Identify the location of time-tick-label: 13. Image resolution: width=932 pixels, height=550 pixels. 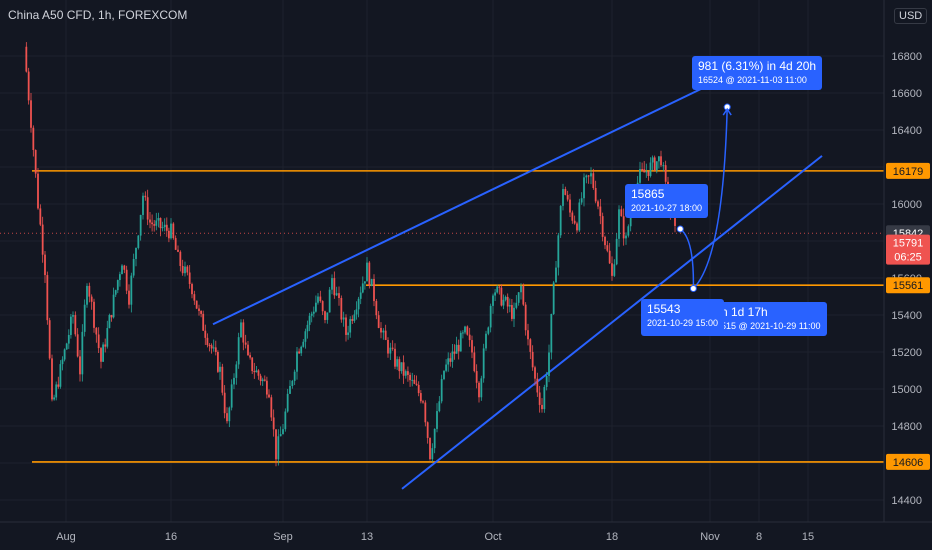
(367, 537).